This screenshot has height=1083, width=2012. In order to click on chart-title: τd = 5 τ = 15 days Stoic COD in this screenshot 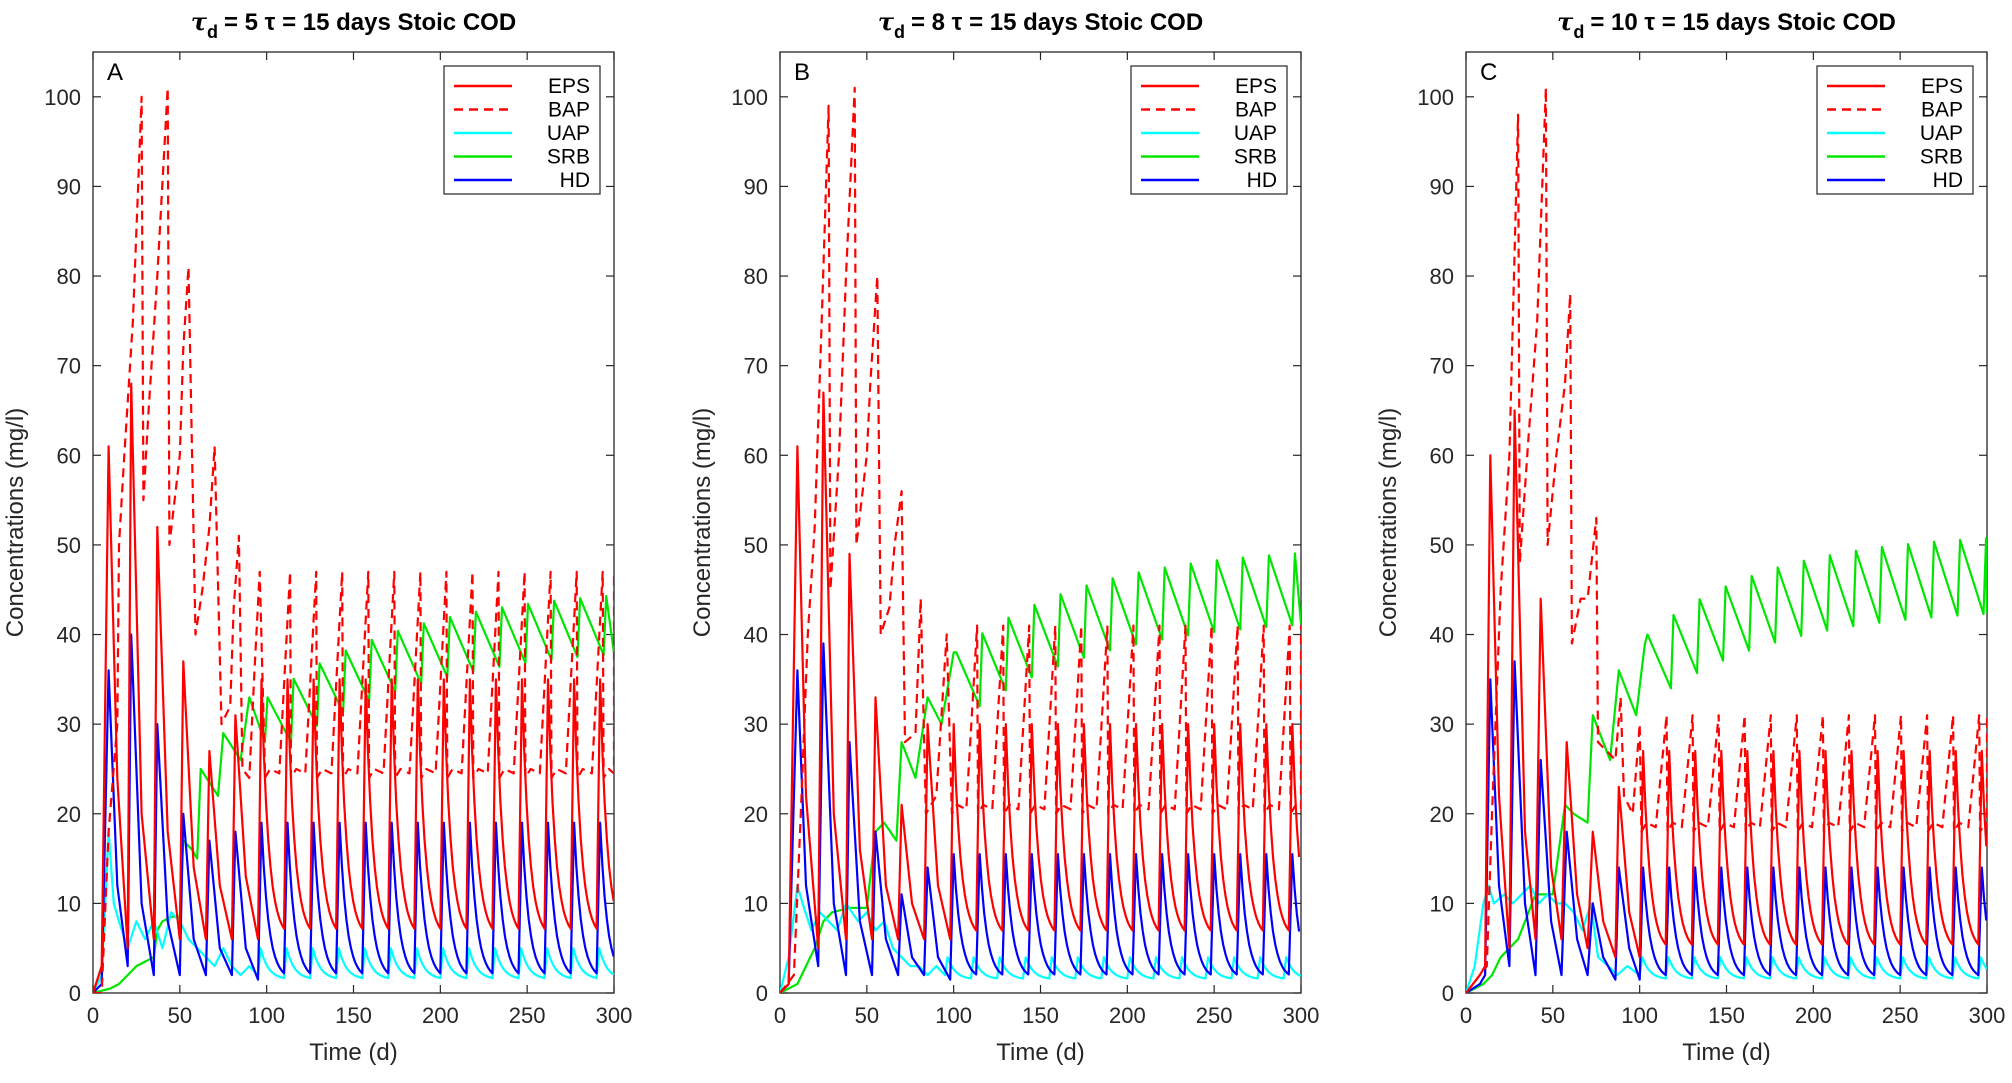, I will do `click(353, 24)`.